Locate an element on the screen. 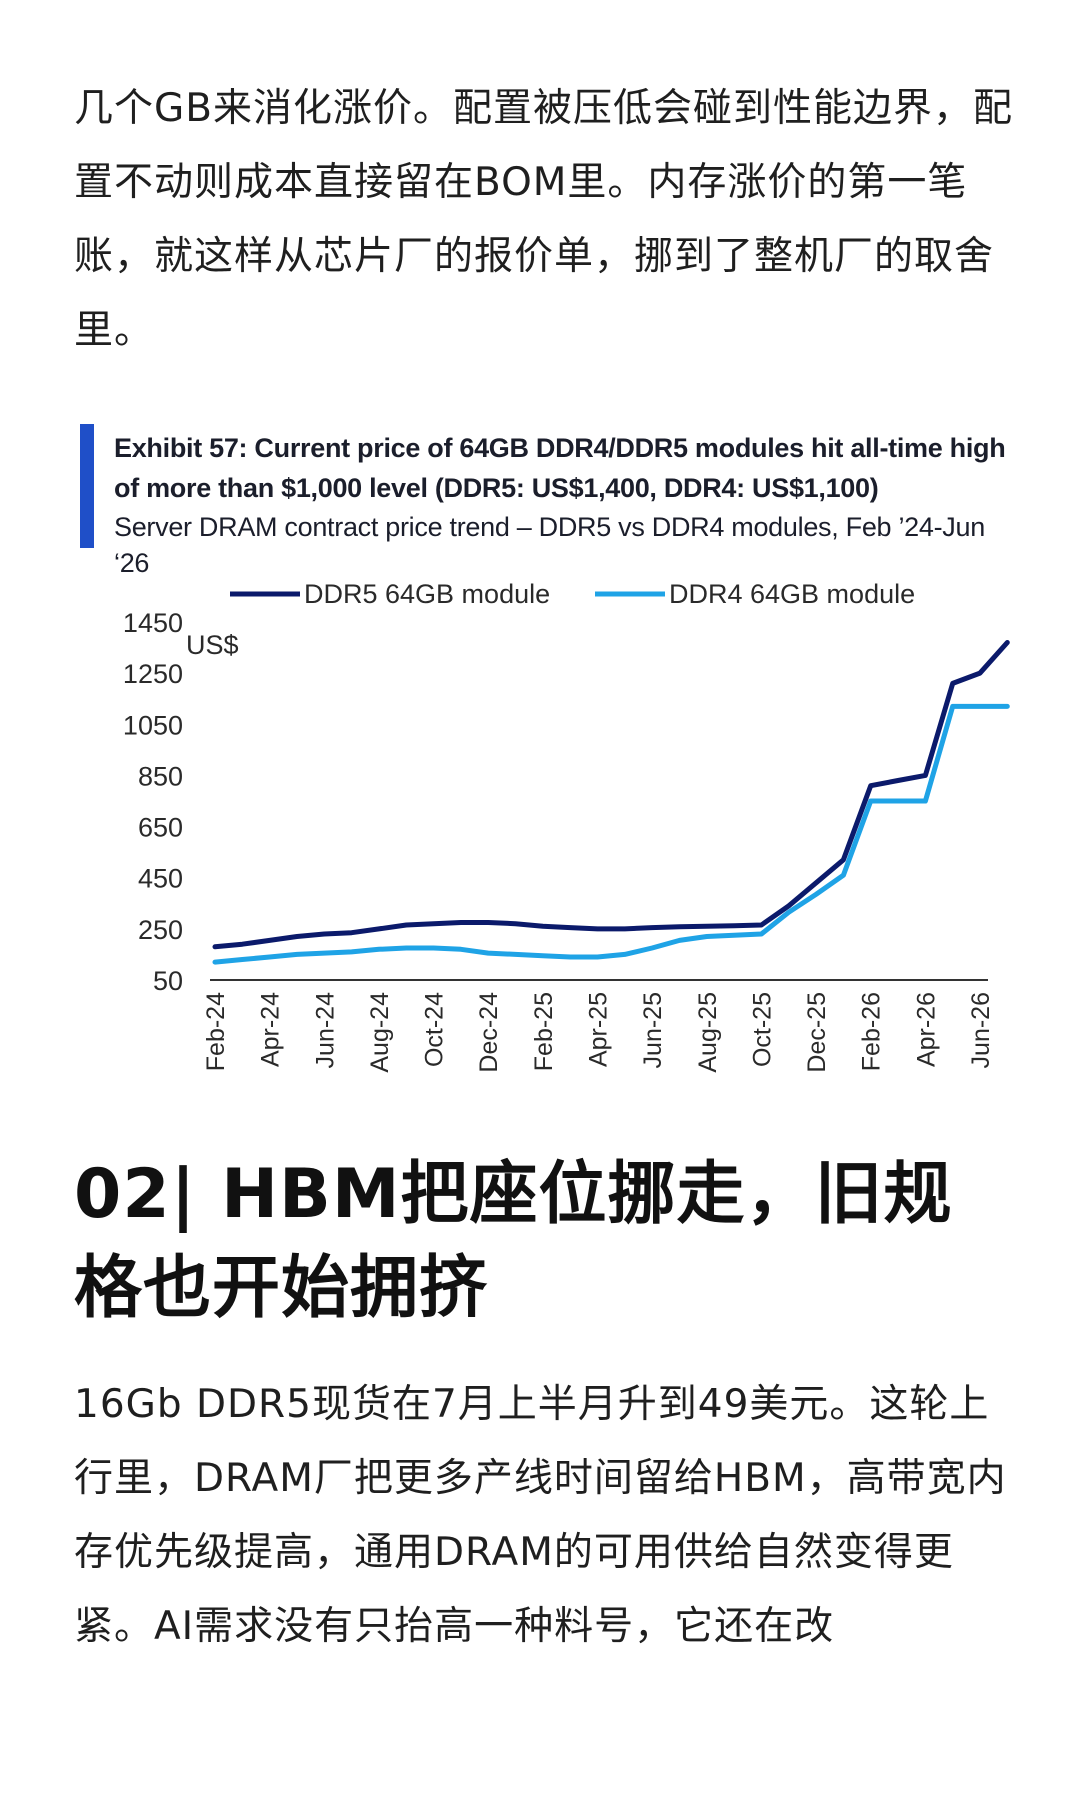 The height and width of the screenshot is (1800, 1080). x-tick-label: Apr-25 is located at coordinates (599, 1029).